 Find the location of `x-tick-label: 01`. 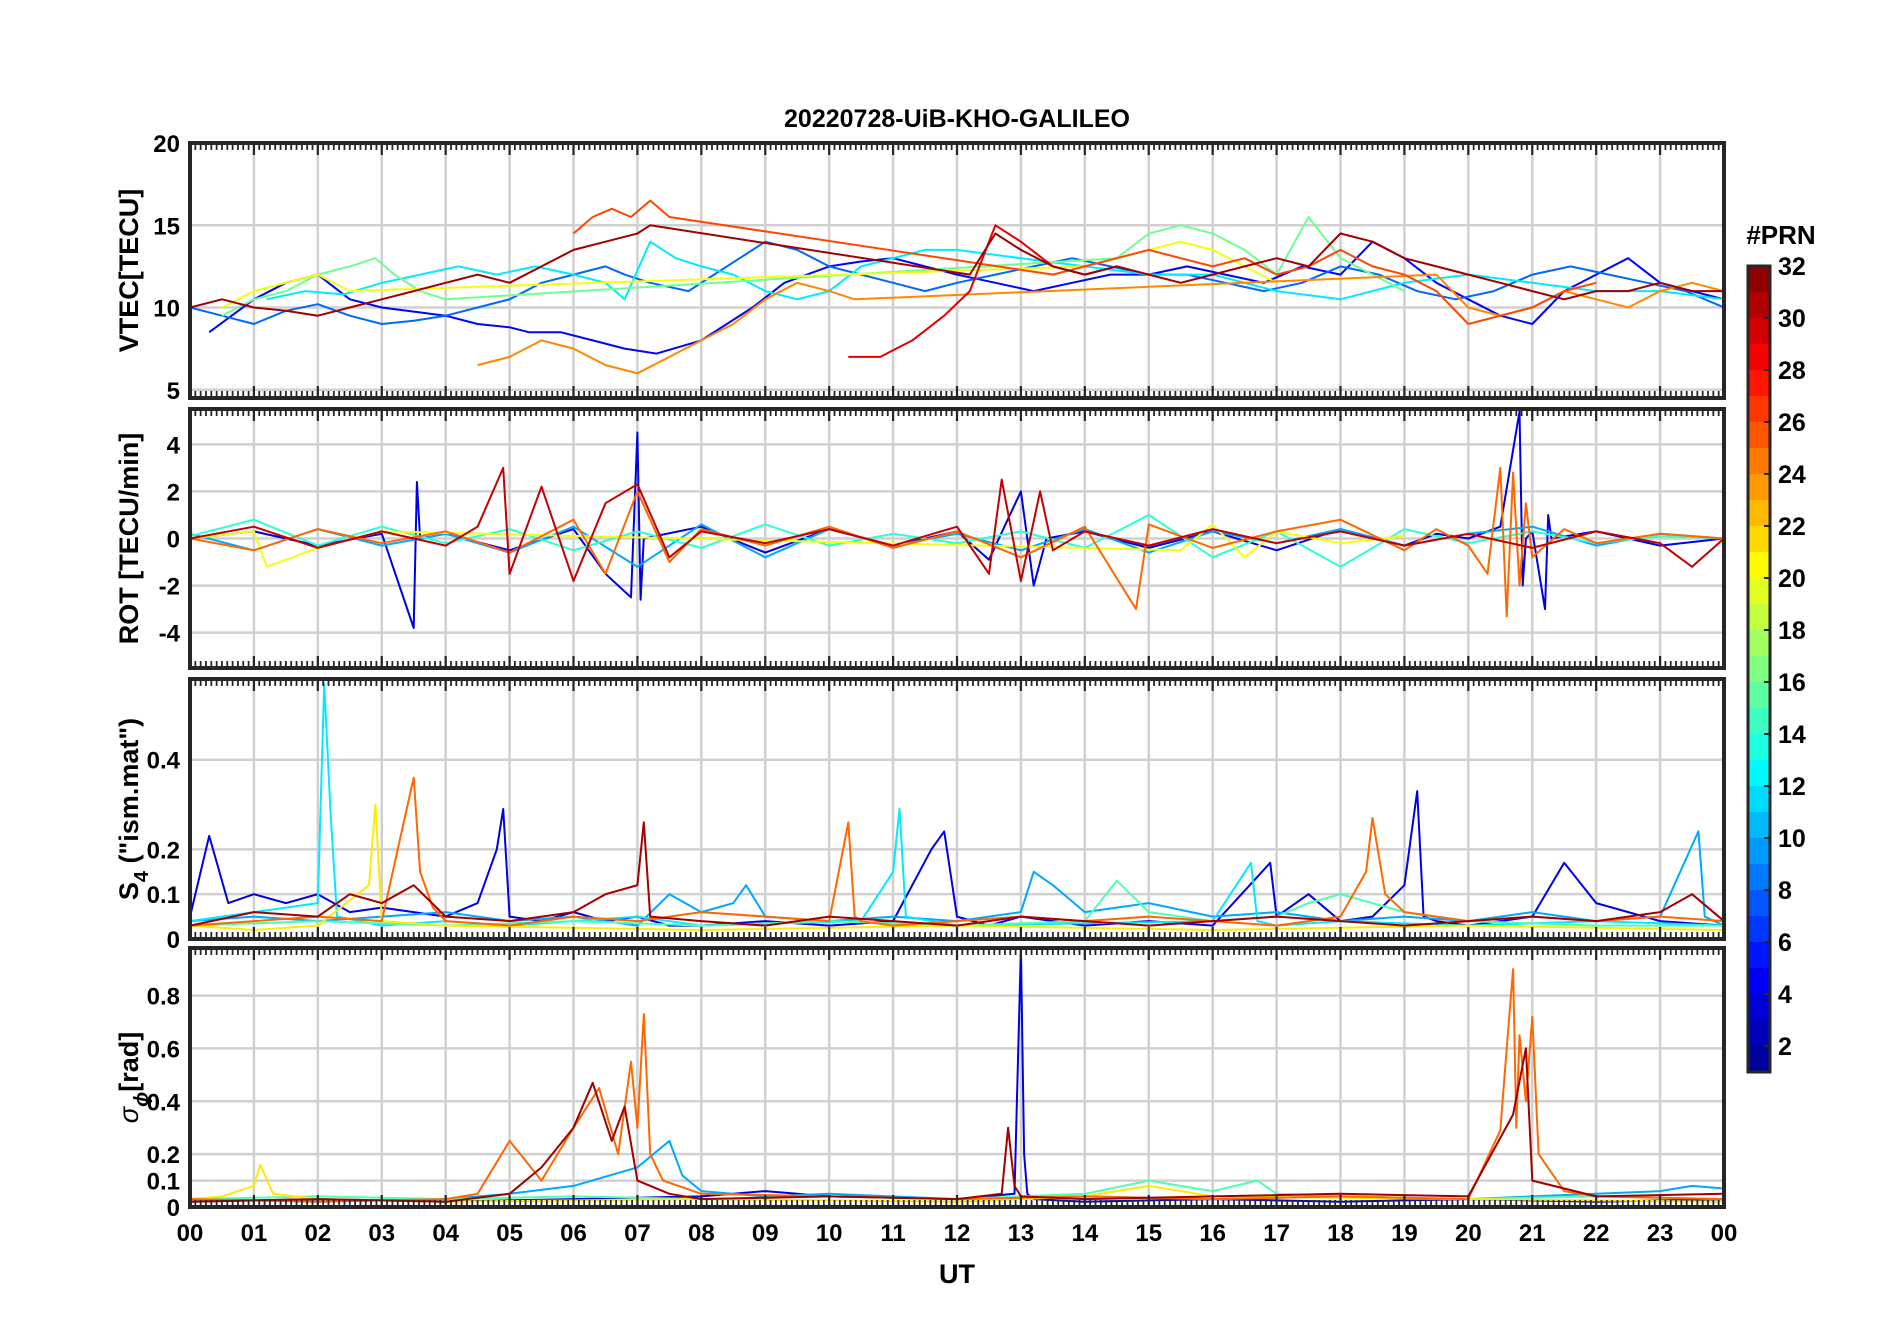

x-tick-label: 01 is located at coordinates (254, 1233).